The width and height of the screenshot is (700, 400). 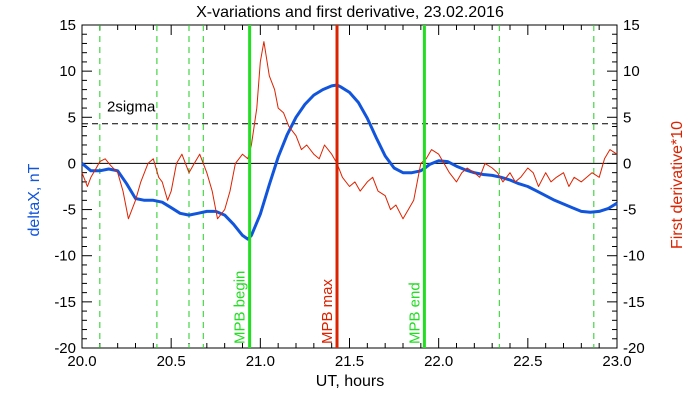 What do you see at coordinates (677, 185) in the screenshot?
I see `y-axis-right-title: First derivative*10` at bounding box center [677, 185].